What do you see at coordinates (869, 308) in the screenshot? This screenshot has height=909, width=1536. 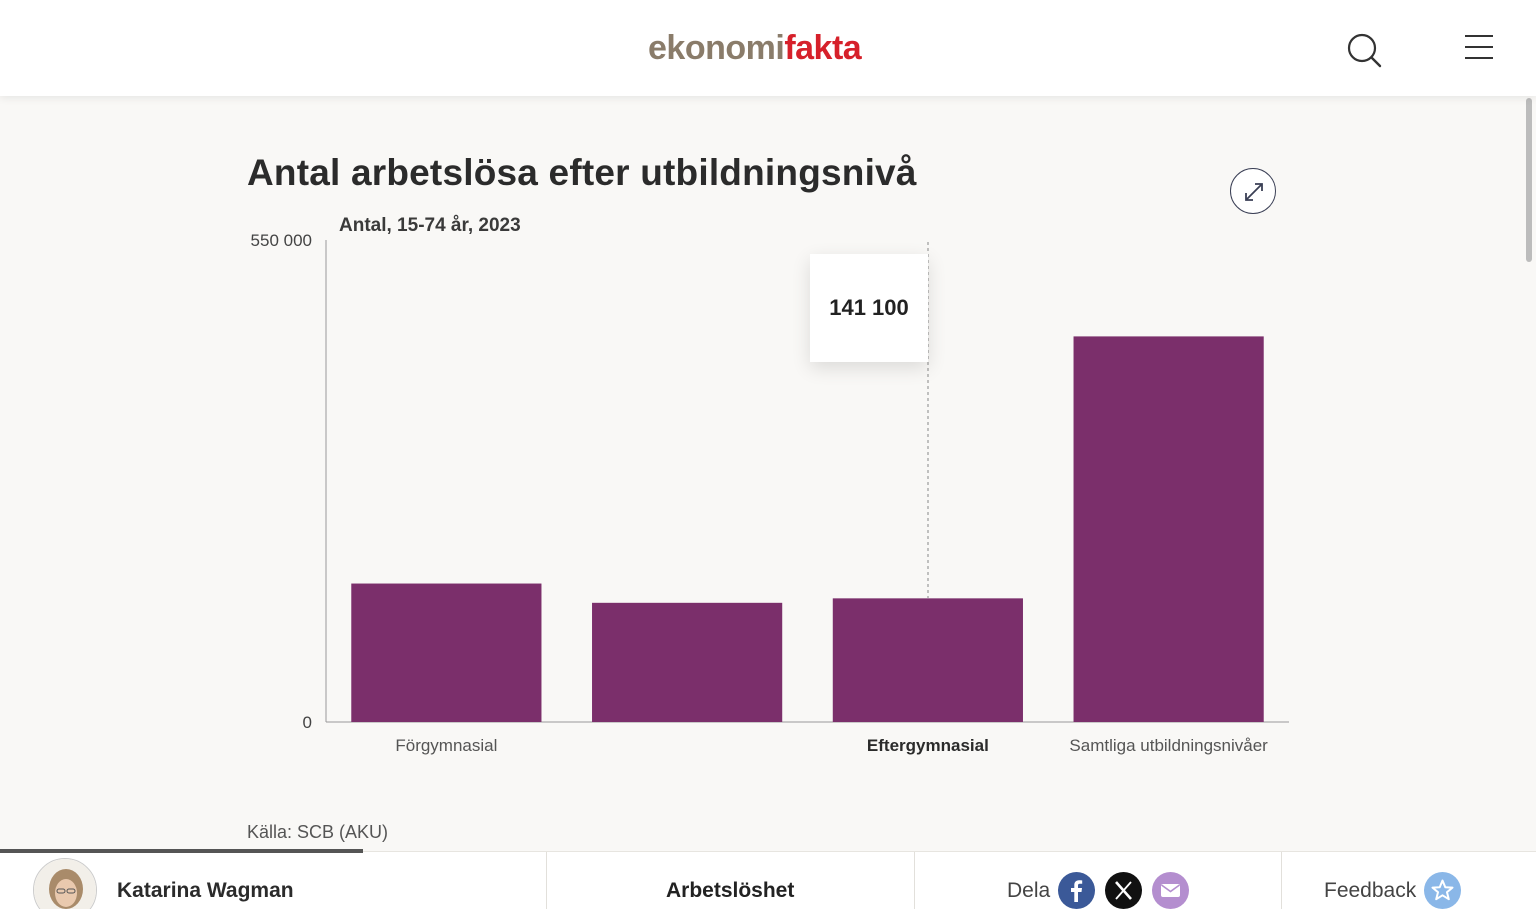 I see `chart-tooltip: 141 100` at bounding box center [869, 308].